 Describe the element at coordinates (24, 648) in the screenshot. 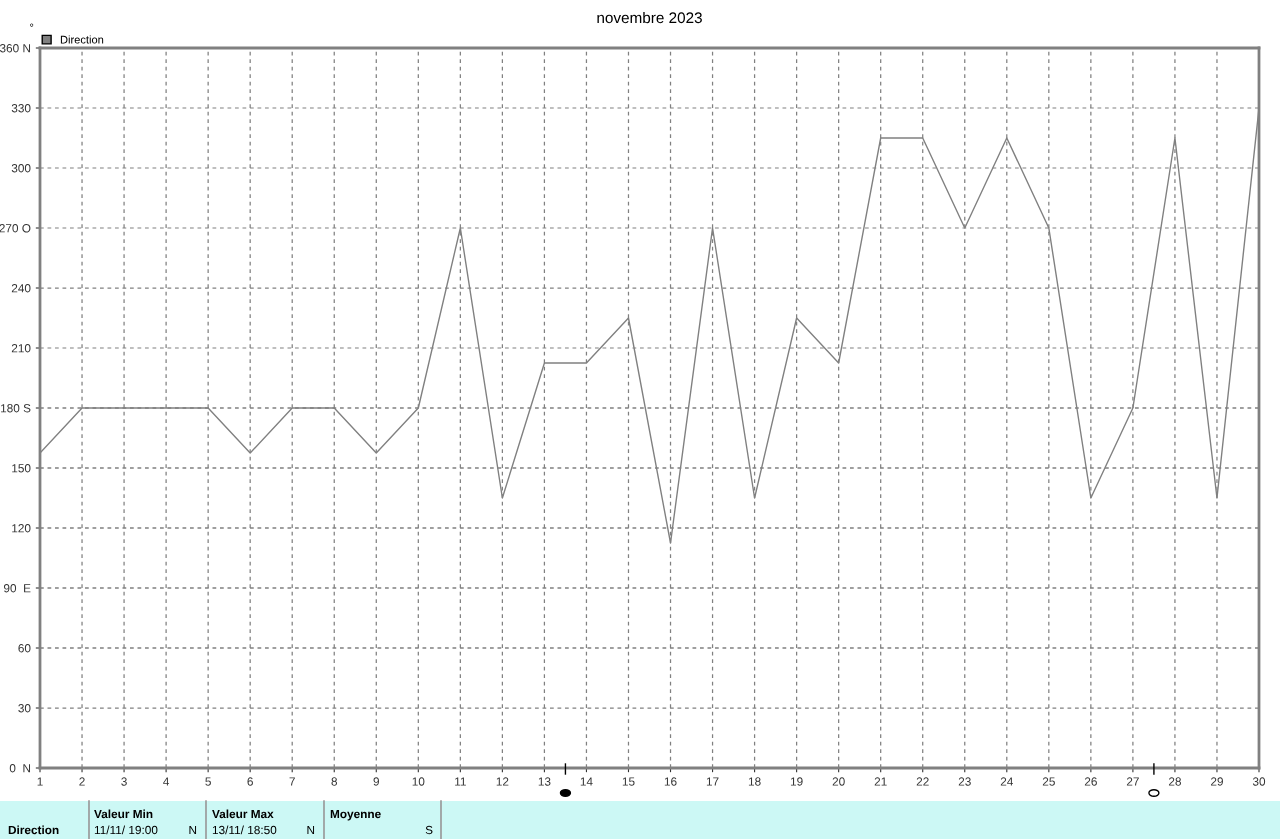

I see `y-tick-label: 60` at that location.